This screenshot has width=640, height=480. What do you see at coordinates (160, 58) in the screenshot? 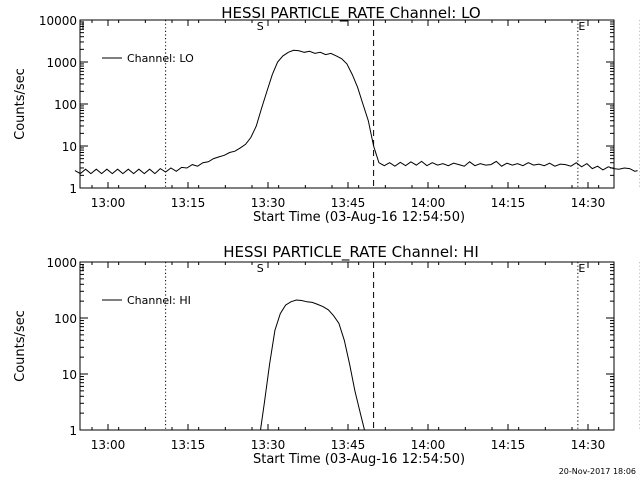
I see `legend-label: Channel: LO` at bounding box center [160, 58].